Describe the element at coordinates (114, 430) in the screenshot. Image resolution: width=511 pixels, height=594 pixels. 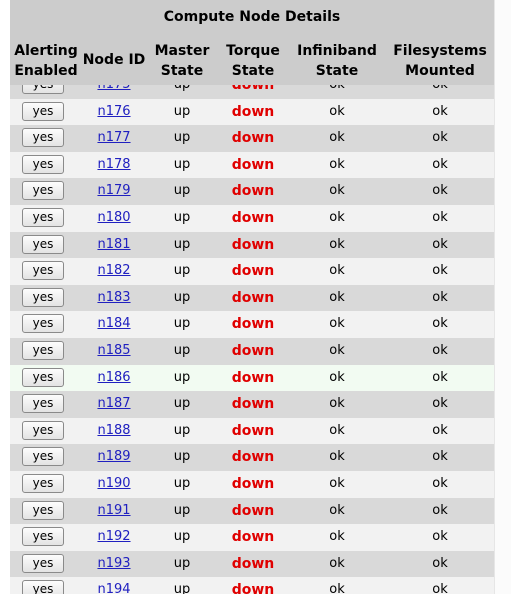
I see `node-link: n188` at that location.